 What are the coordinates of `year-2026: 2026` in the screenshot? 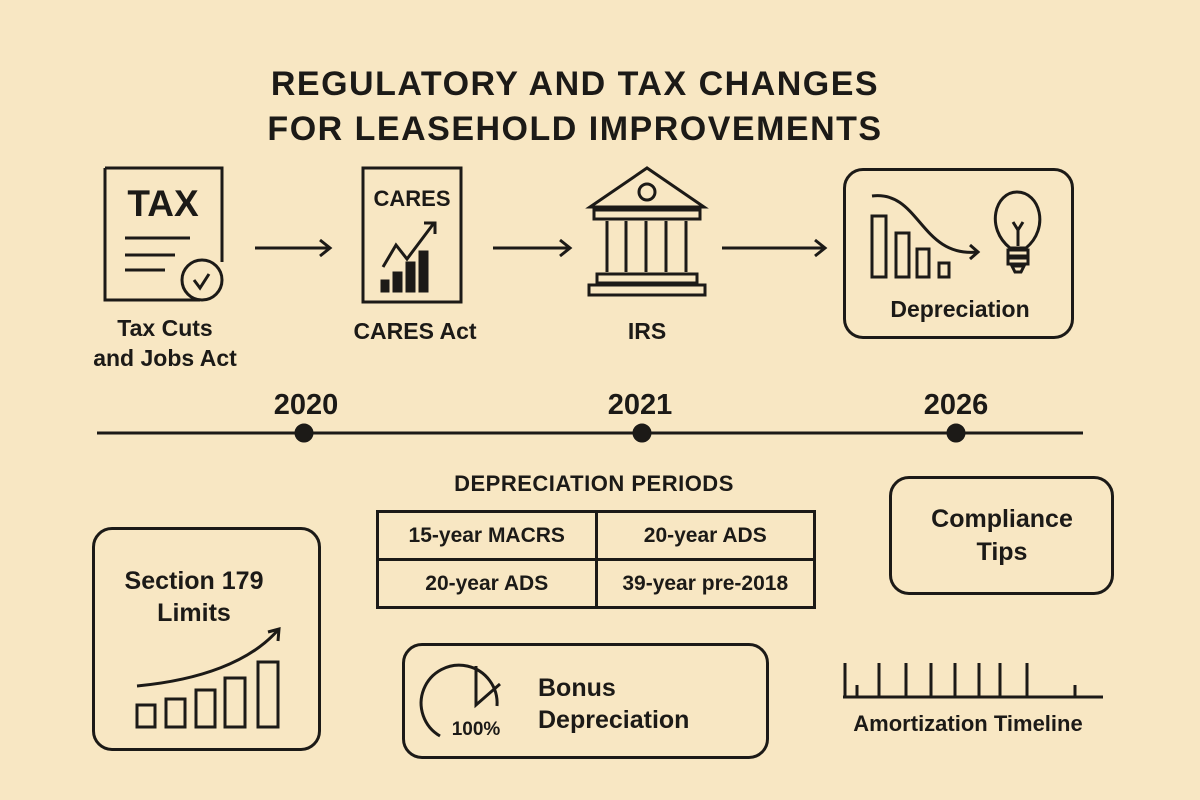 It's located at (956, 405).